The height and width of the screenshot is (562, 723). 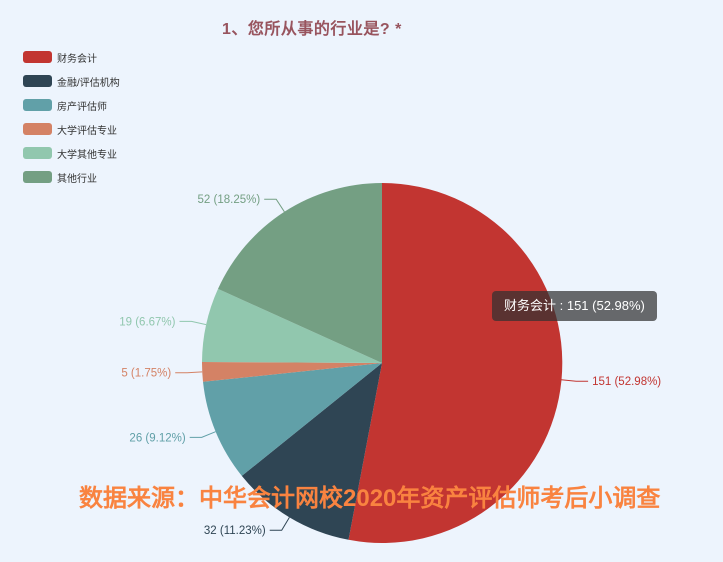 I want to click on legend-item-4: 大学评估专业, so click(x=71, y=130).